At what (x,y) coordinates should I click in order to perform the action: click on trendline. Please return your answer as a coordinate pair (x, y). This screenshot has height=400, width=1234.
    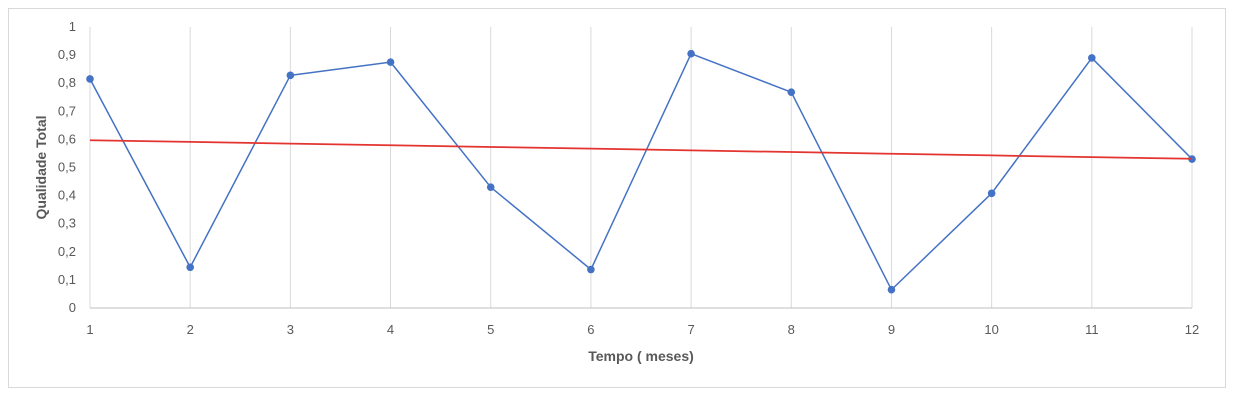
    Looking at the image, I should click on (641, 149).